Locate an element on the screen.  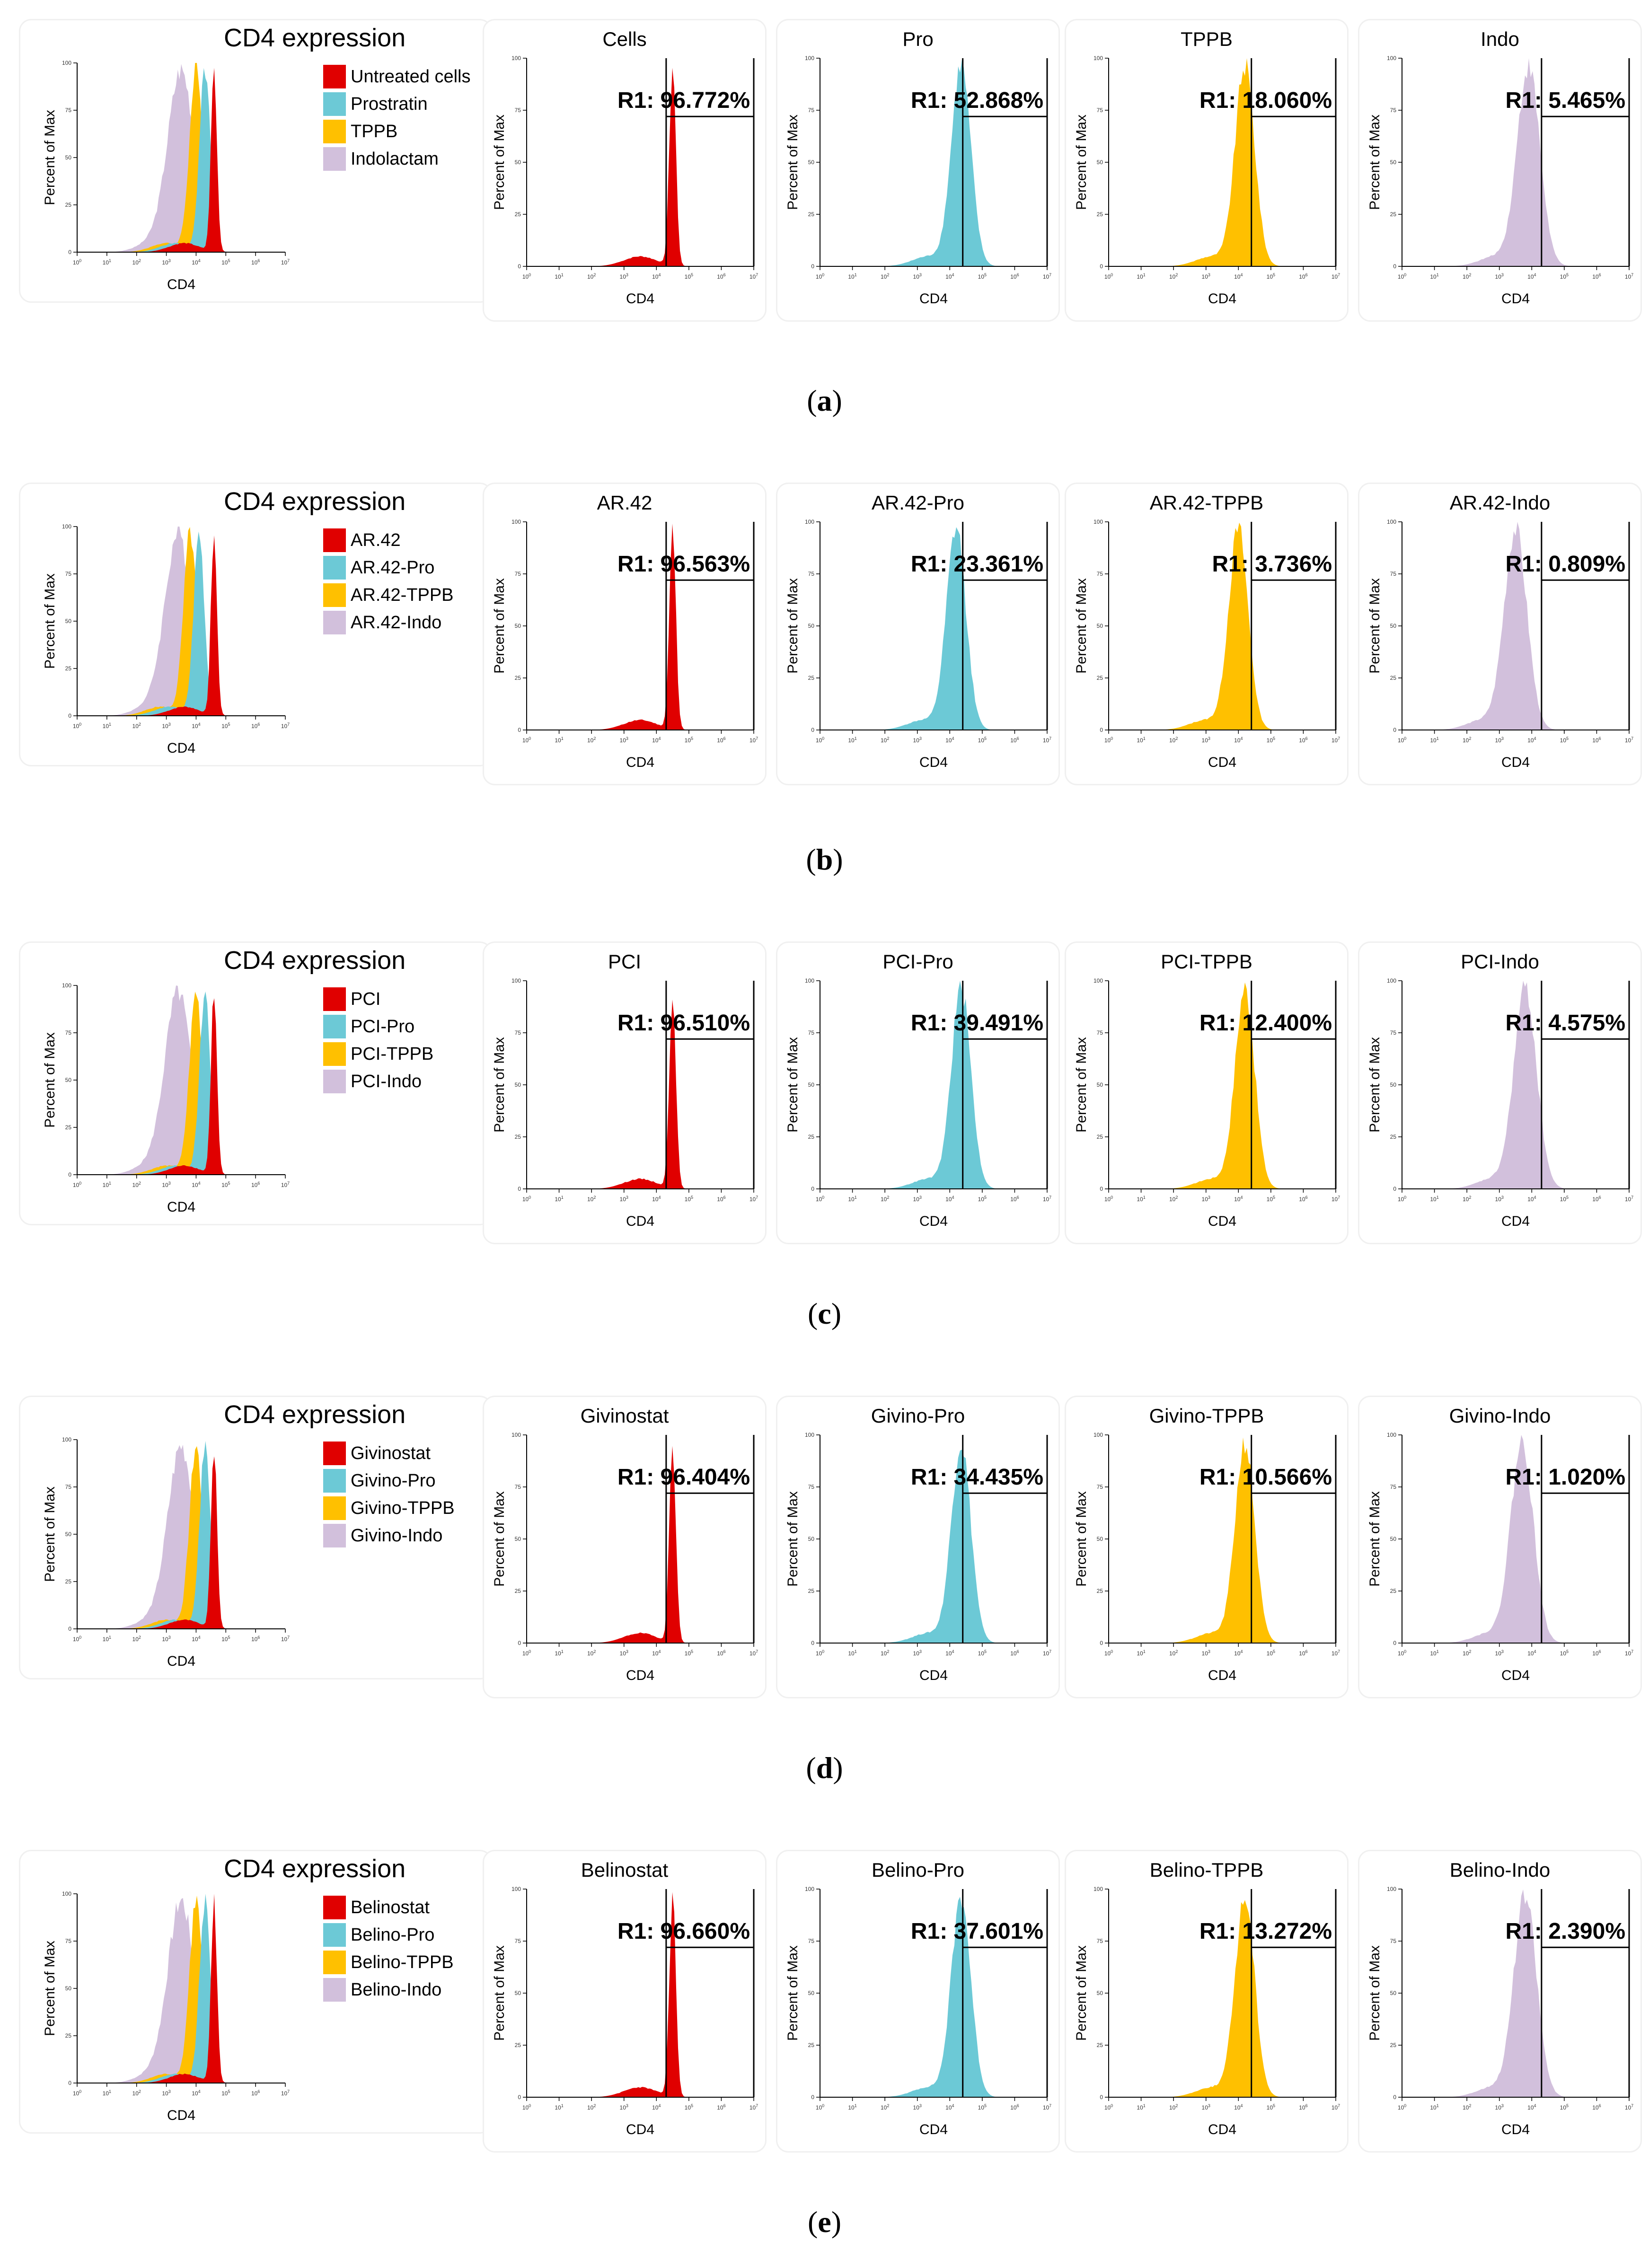
legend-item: AR.42-TPPB is located at coordinates (388, 595).